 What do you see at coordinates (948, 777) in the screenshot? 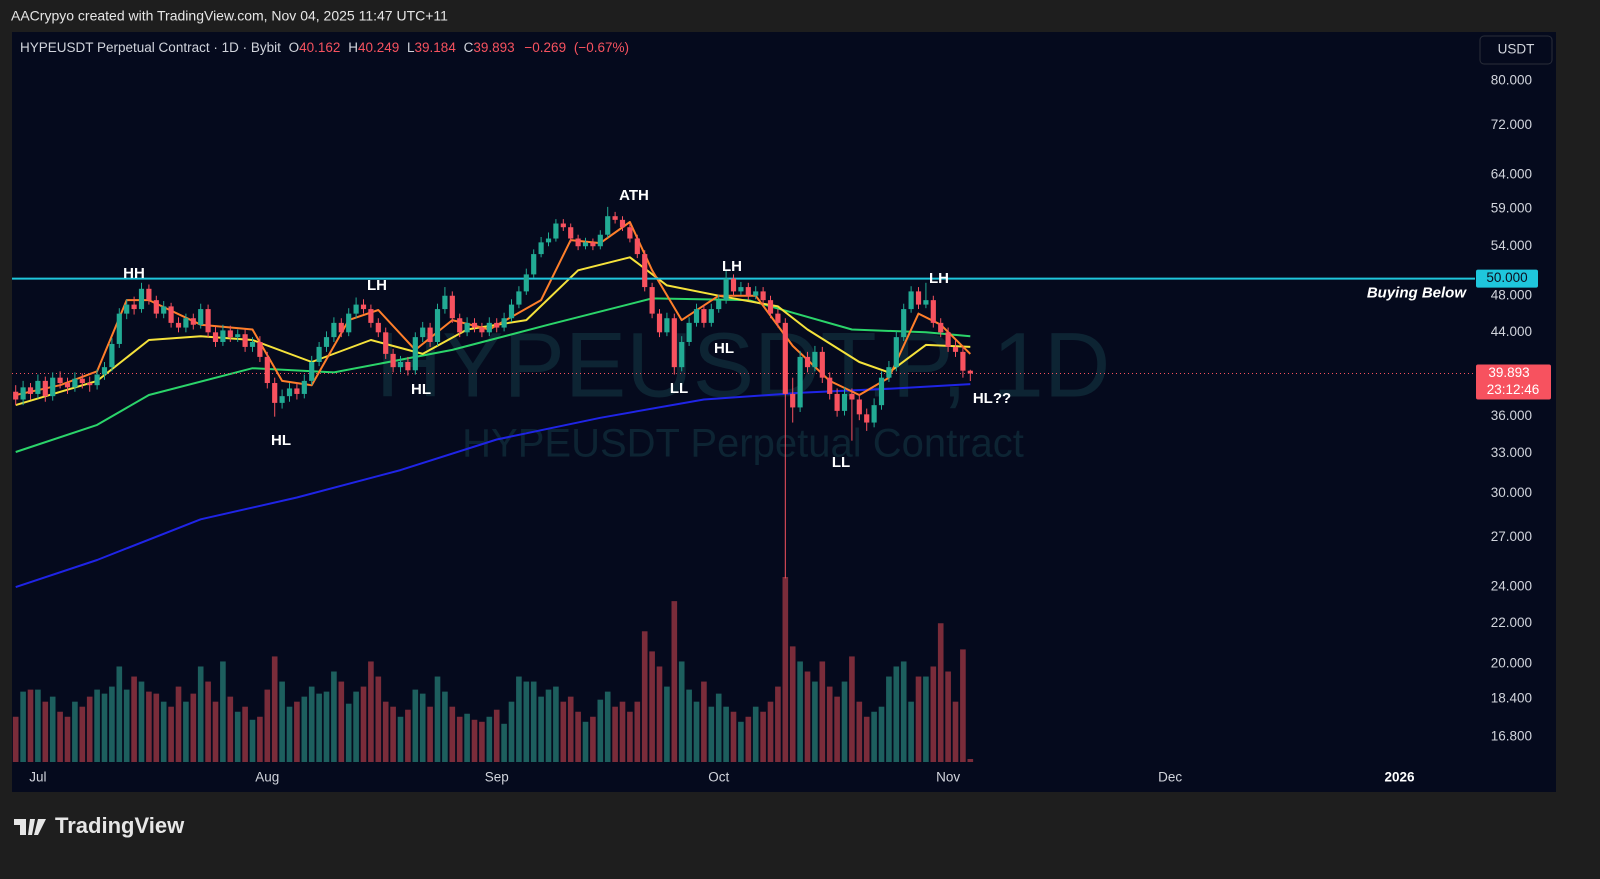
I see `x-tick-label: Nov` at bounding box center [948, 777].